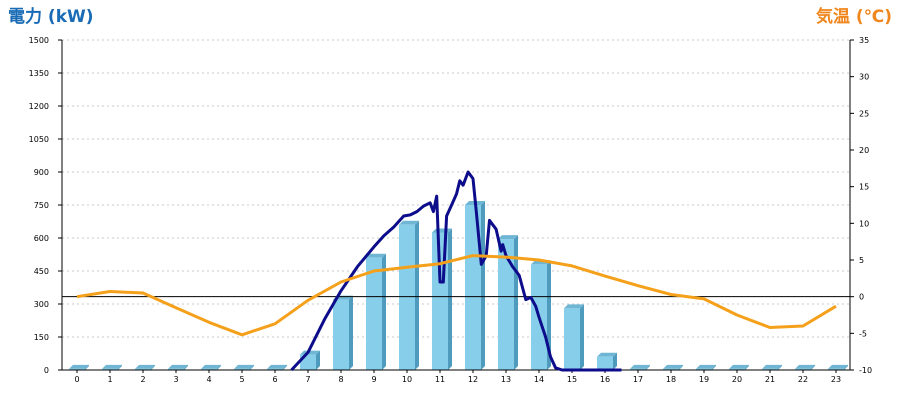 The image size is (900, 400). What do you see at coordinates (605, 379) in the screenshot?
I see `x-tick-label: 16` at bounding box center [605, 379].